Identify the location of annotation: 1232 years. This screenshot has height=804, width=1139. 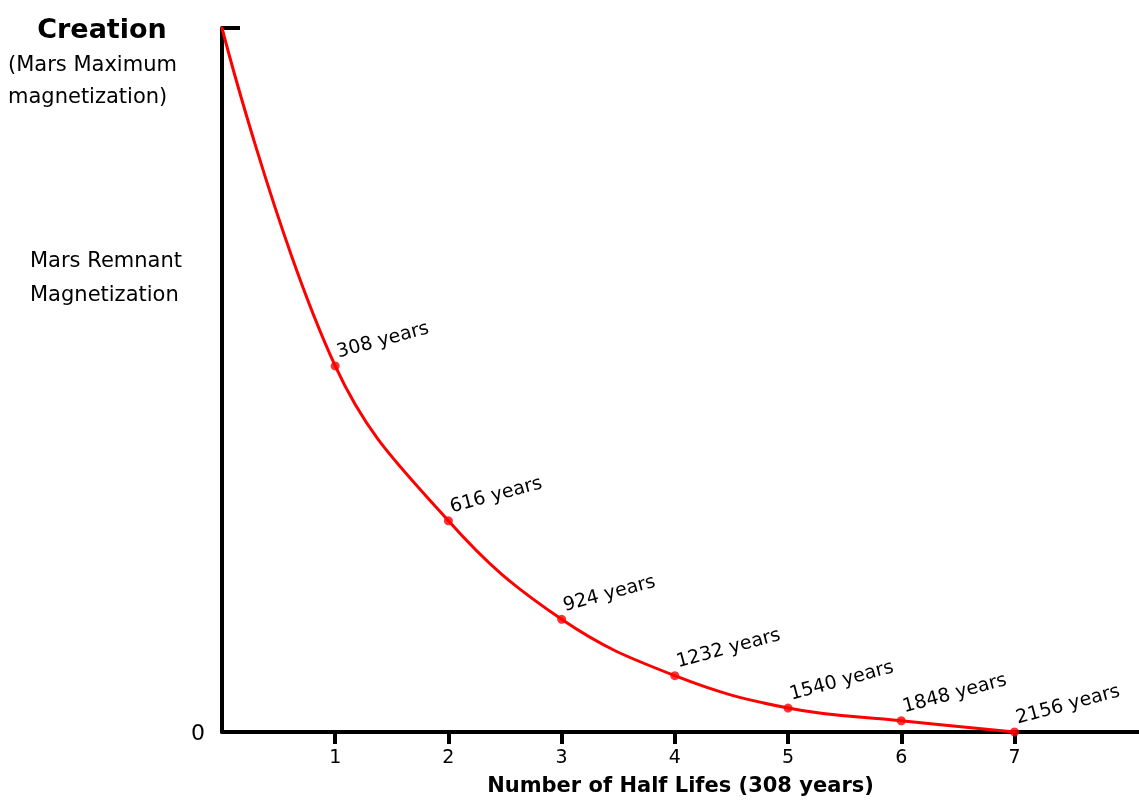
(728, 647).